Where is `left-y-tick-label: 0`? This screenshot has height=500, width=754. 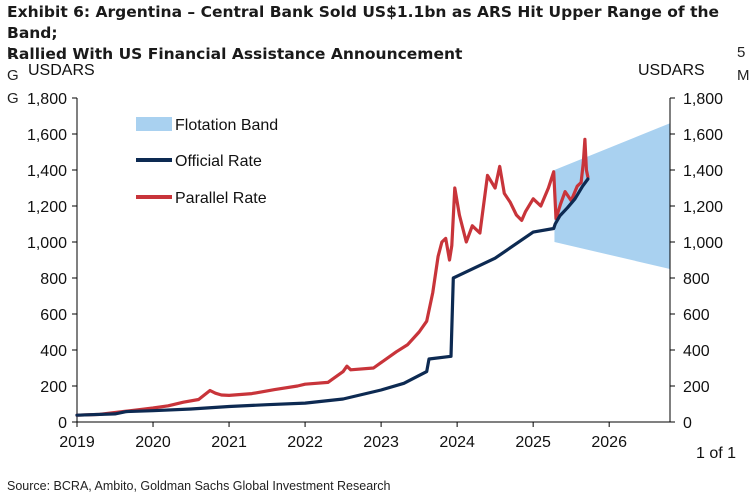 left-y-tick-label: 0 is located at coordinates (62, 423).